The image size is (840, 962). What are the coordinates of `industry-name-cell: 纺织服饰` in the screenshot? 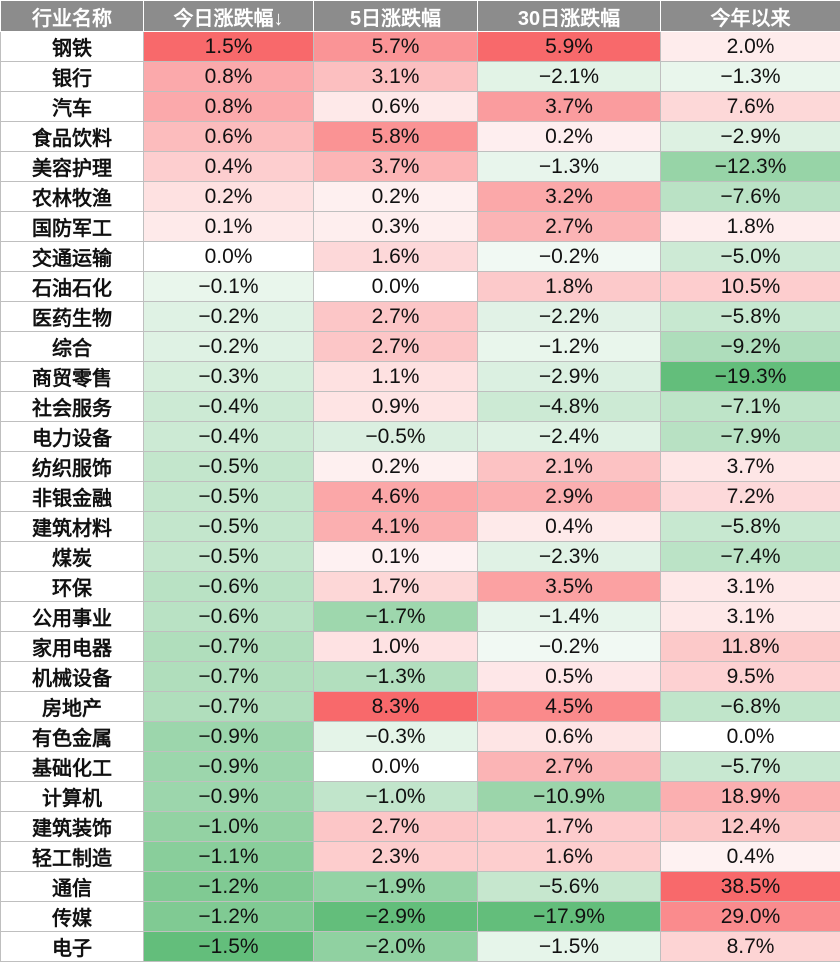 It's located at (72, 467).